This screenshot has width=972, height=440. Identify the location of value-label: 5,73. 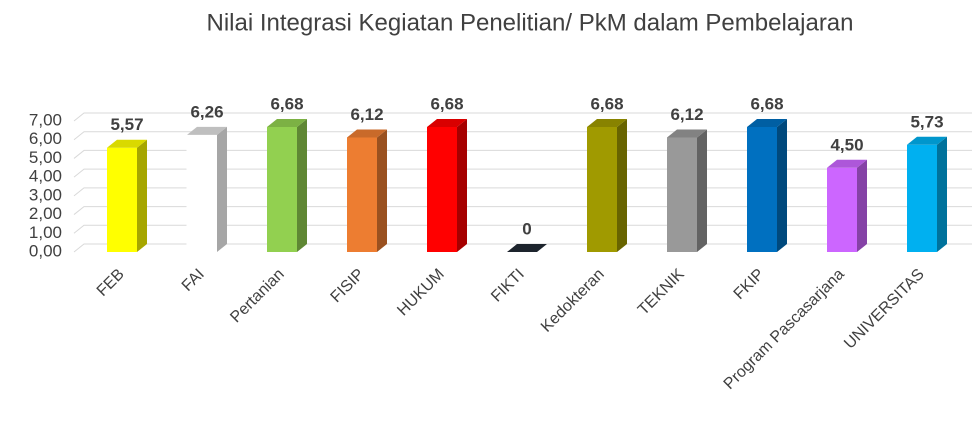
(926, 121).